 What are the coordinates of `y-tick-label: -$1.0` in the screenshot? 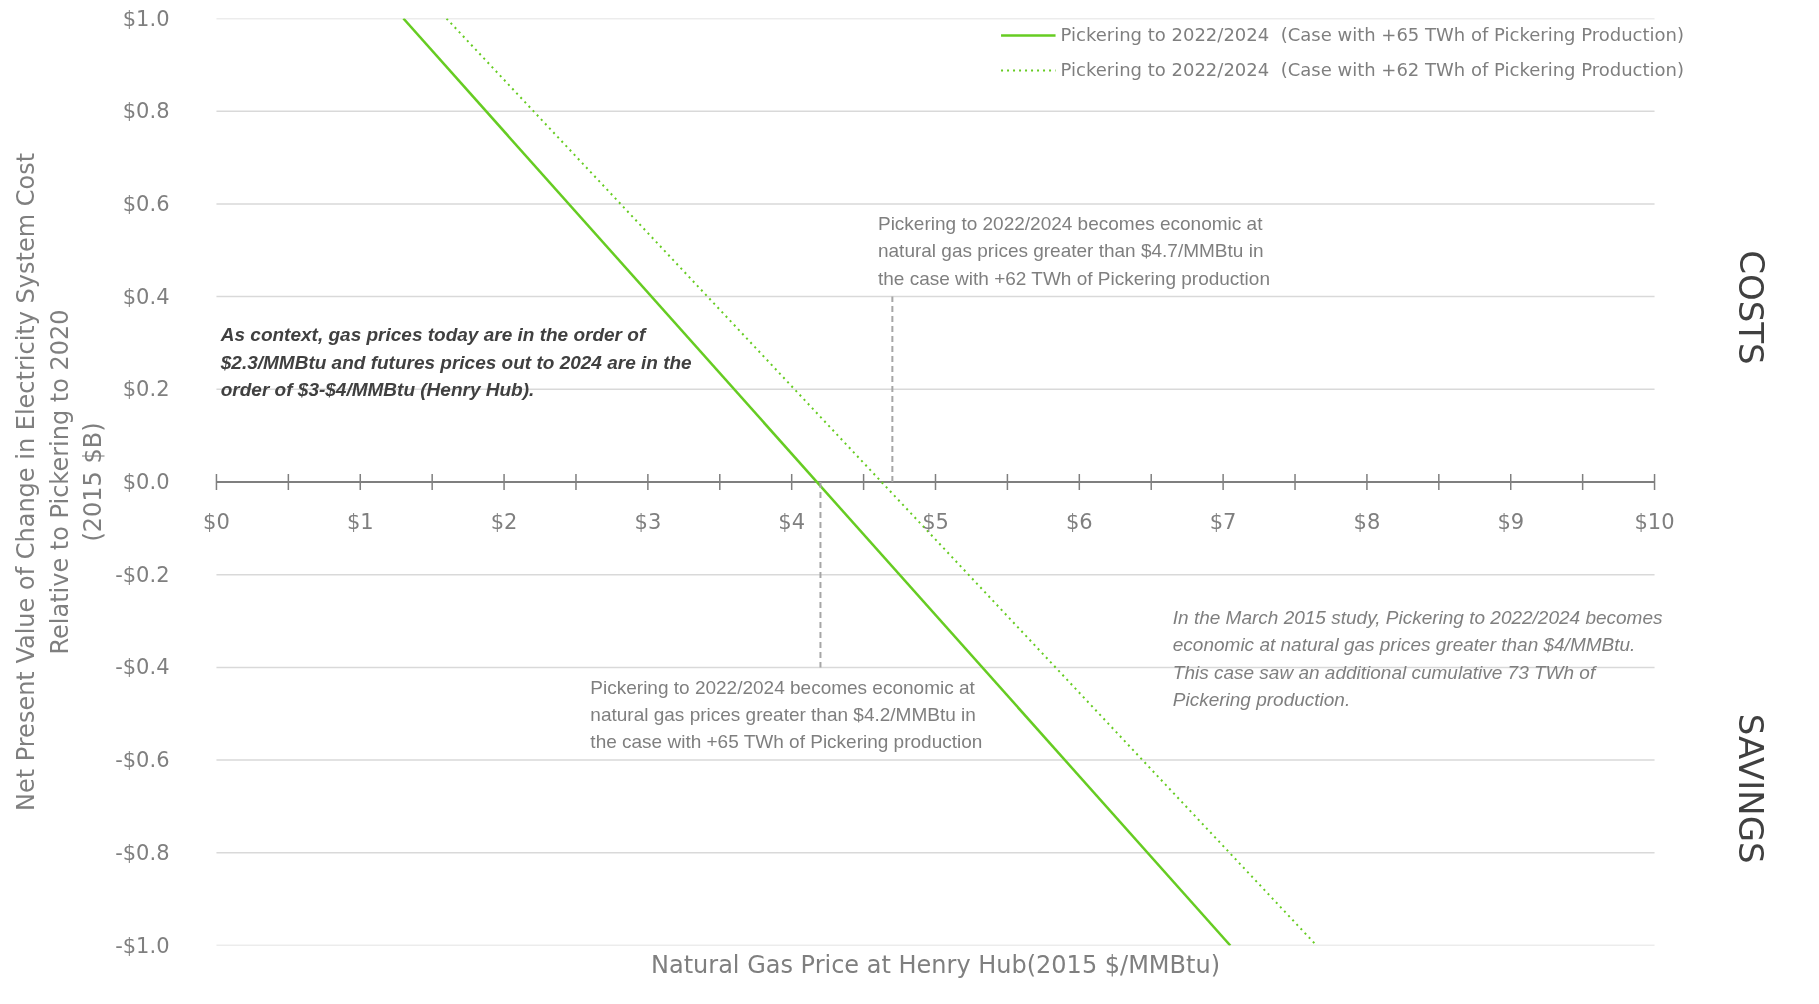 It's located at (142, 945).